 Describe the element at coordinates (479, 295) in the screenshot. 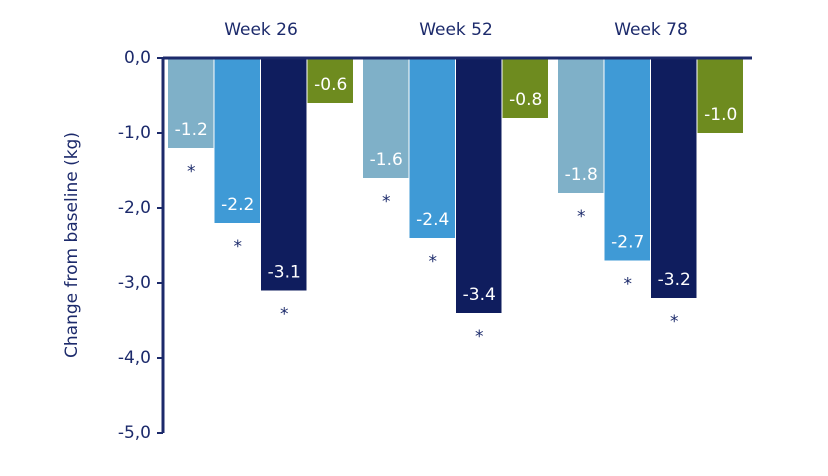

I see `value-label: -3.4` at that location.